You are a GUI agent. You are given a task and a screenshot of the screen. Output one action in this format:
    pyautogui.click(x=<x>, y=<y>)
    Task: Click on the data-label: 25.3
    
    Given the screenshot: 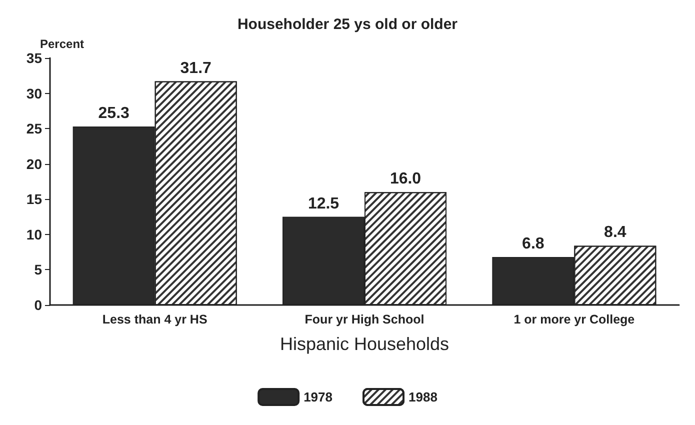 What is the action you would take?
    pyautogui.click(x=114, y=113)
    